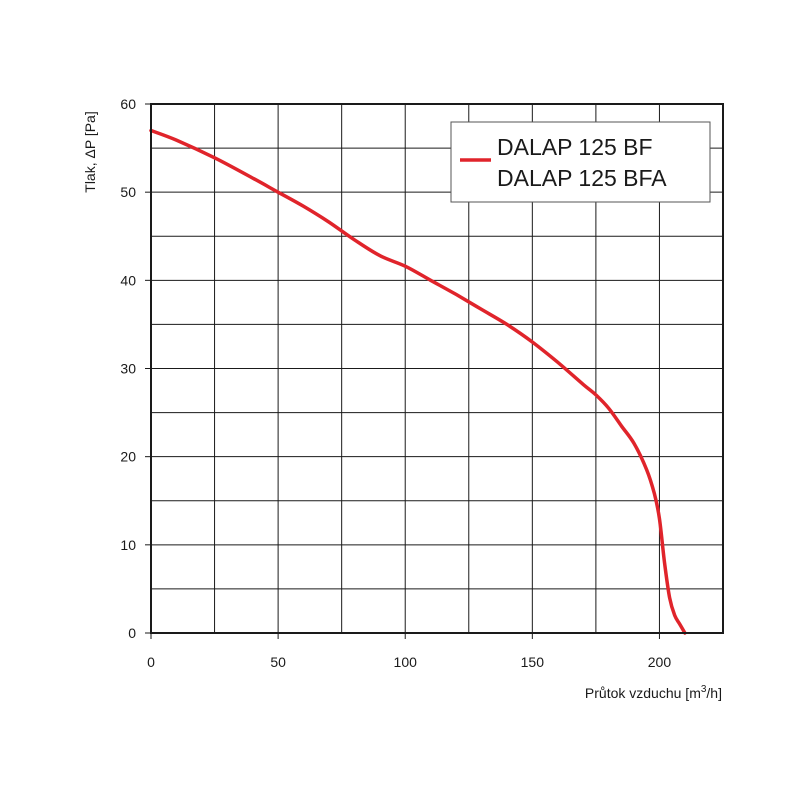 This screenshot has width=800, height=800. I want to click on y-tick-label: 40, so click(128, 280).